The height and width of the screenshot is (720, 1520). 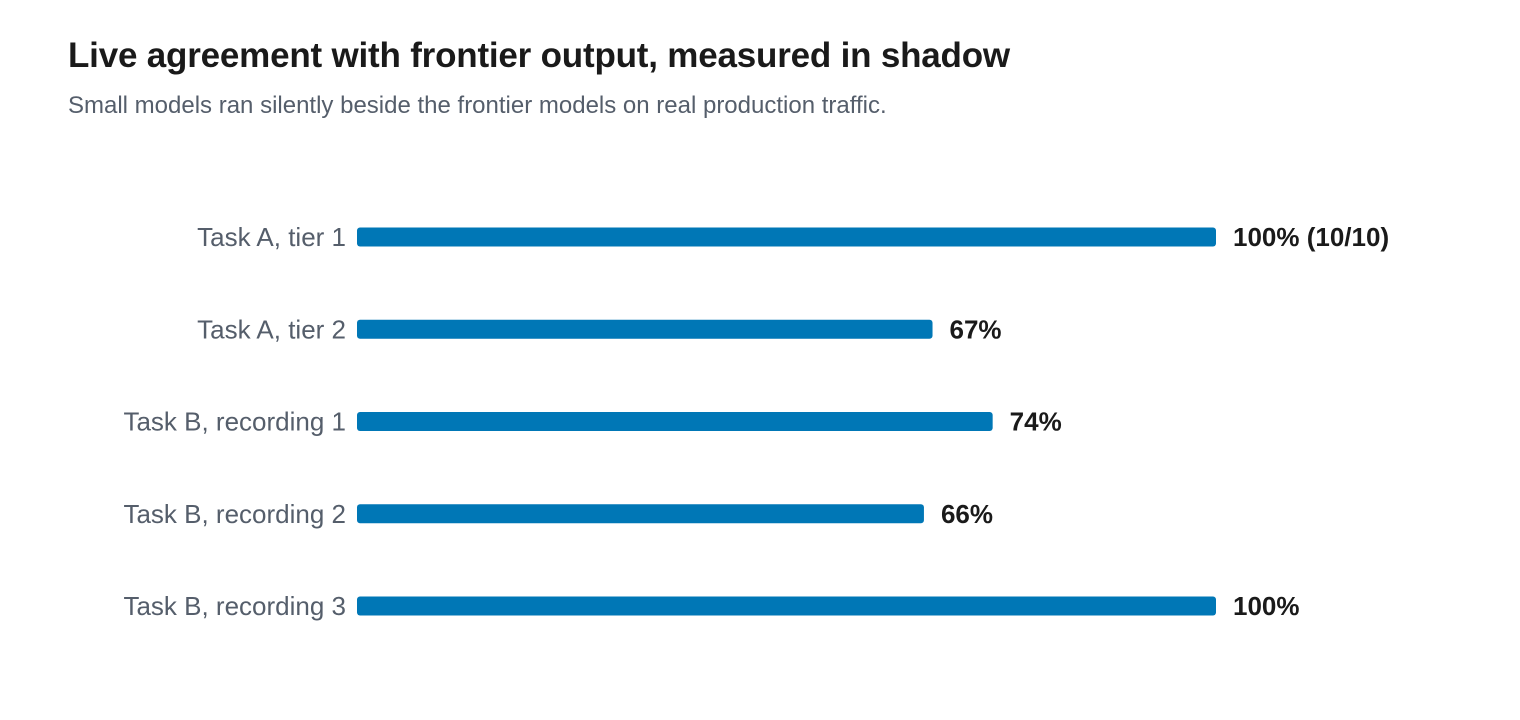 I want to click on value-label: 66%, so click(x=967, y=514).